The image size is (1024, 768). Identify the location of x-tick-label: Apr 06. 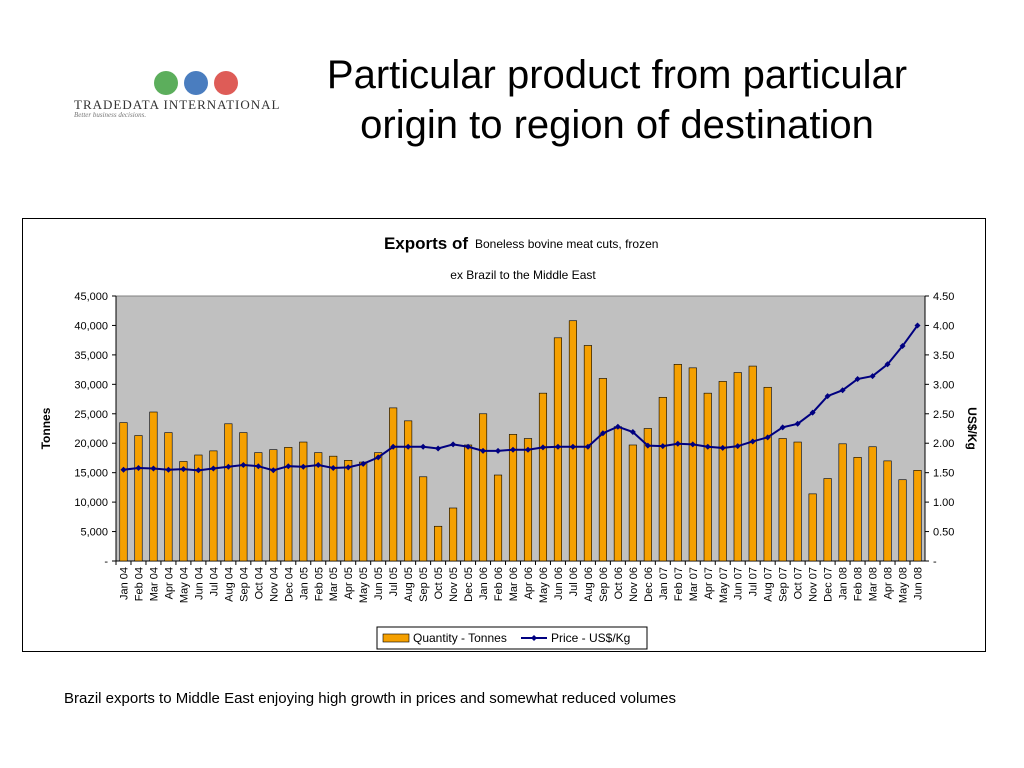
(529, 583).